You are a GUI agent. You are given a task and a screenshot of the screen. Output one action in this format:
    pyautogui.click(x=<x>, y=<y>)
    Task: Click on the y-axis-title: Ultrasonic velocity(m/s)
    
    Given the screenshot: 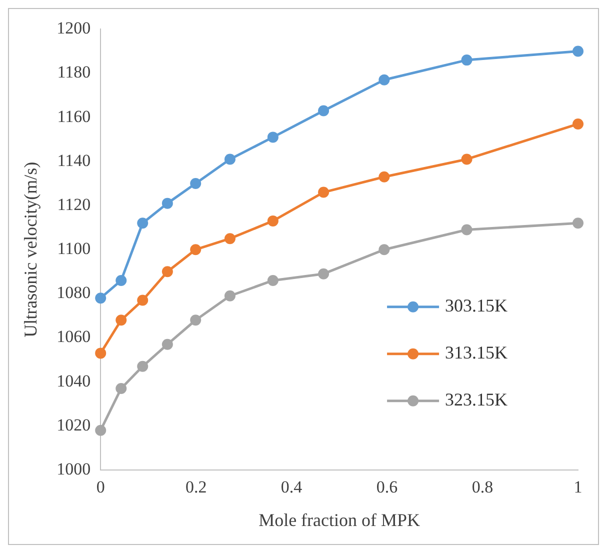 What is the action you would take?
    pyautogui.click(x=30, y=250)
    